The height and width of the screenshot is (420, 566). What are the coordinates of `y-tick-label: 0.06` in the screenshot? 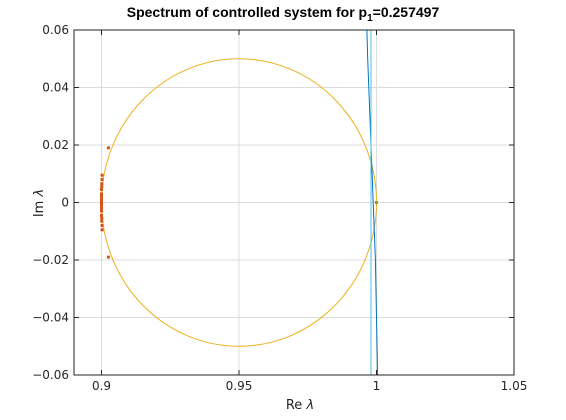 It's located at (55, 30).